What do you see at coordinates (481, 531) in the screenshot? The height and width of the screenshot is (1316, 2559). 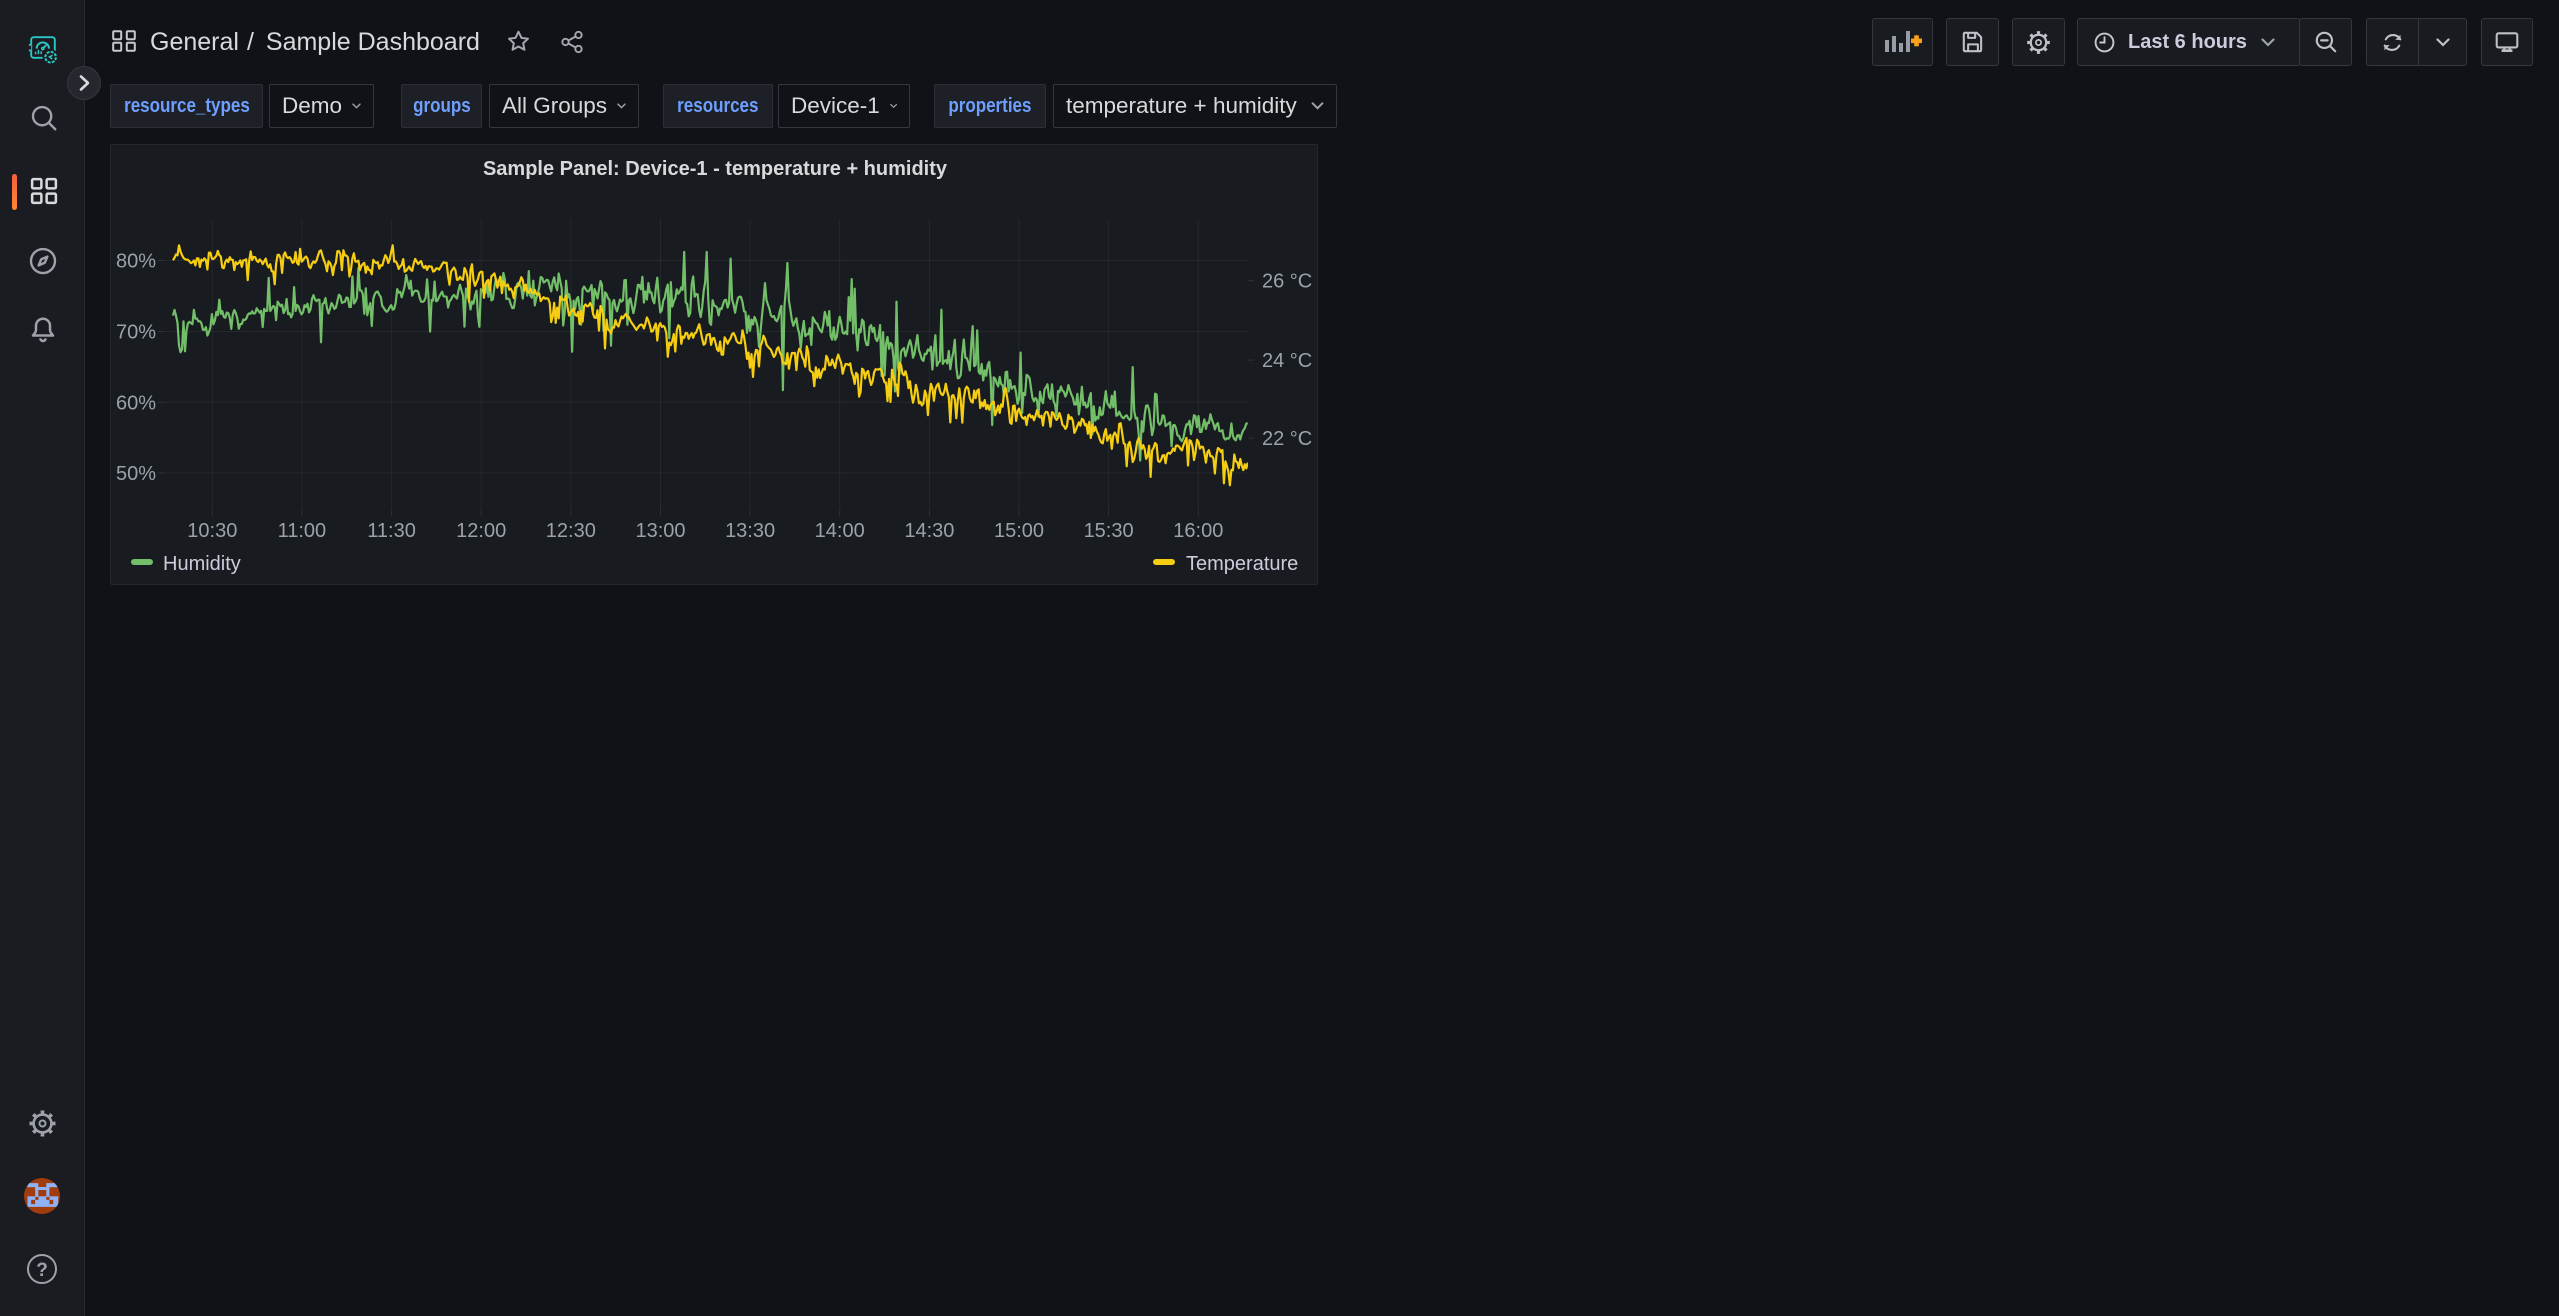 I see `svg-text: 12:00` at bounding box center [481, 531].